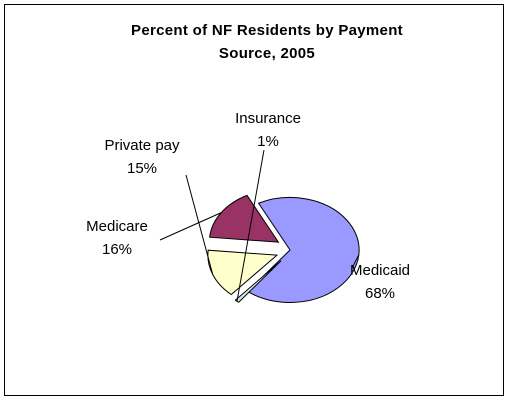 The image size is (510, 400). What do you see at coordinates (190, 226) in the screenshot?
I see `leader-line-medicare` at bounding box center [190, 226].